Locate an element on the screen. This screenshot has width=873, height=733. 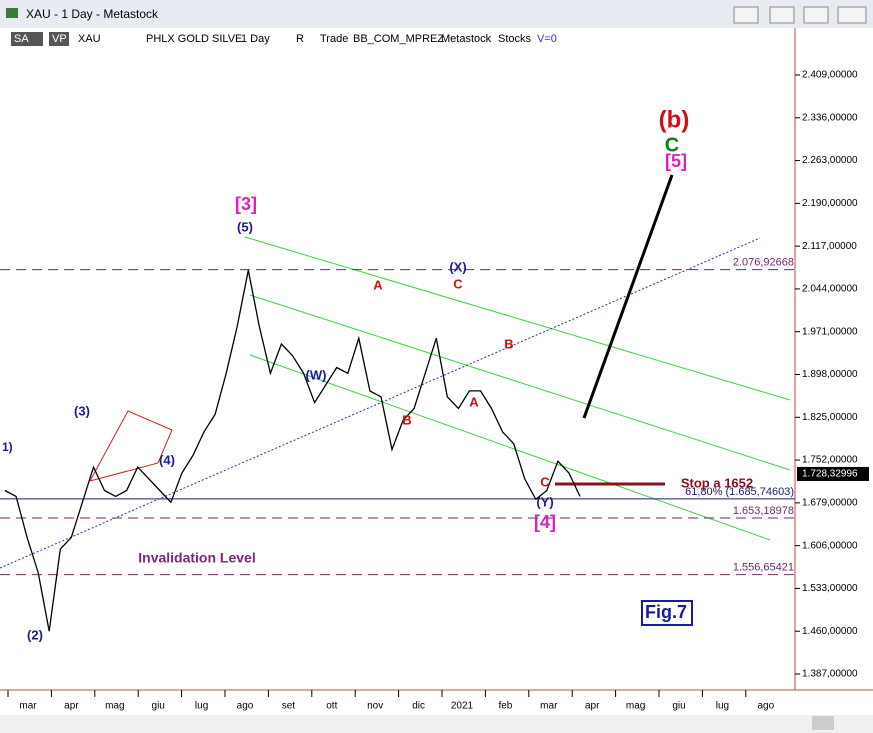
close-button is located at coordinates (852, 15).